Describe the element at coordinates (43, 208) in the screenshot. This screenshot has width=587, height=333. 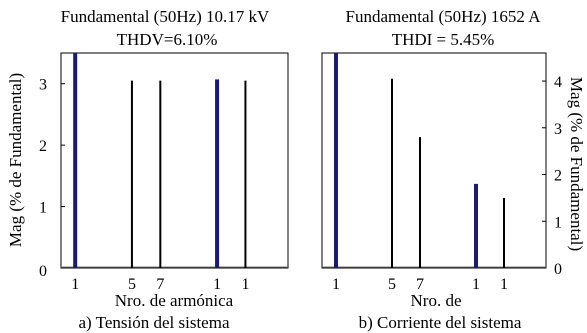
I see `left-ytick-label: 1` at that location.